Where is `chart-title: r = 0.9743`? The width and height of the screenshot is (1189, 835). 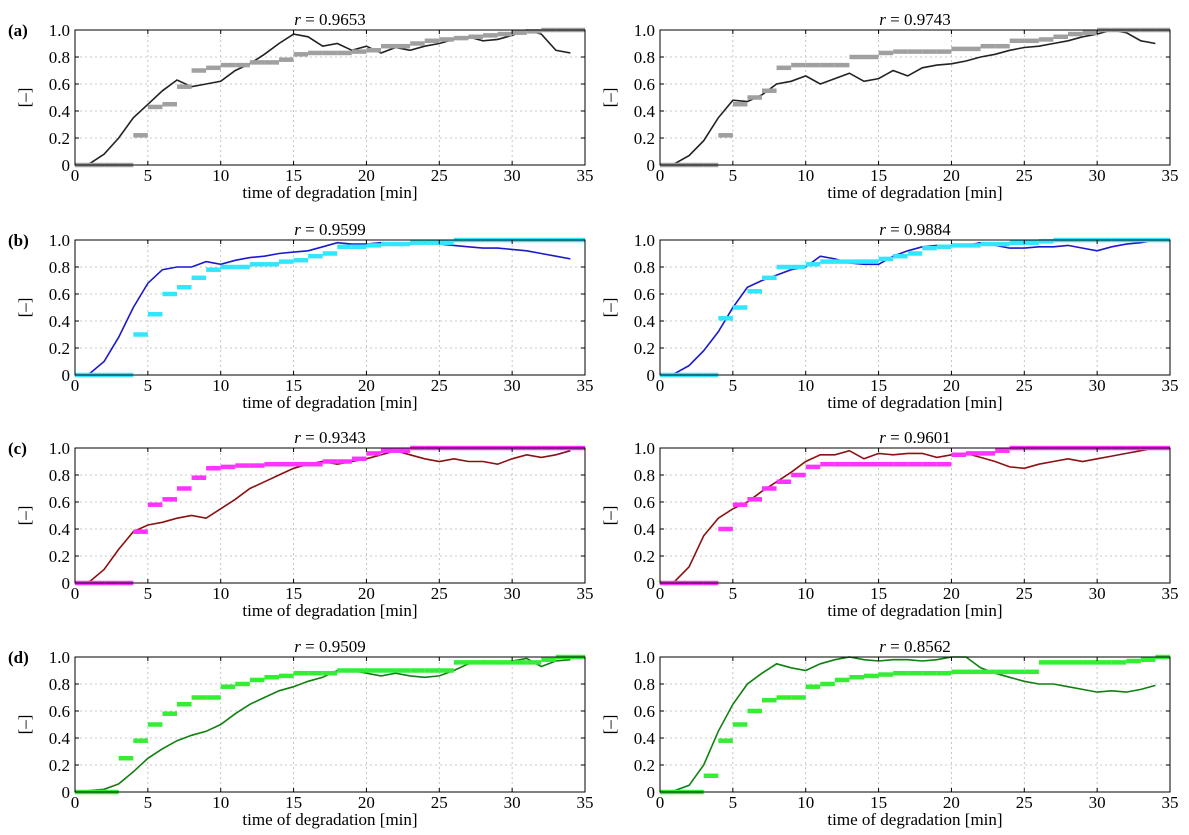 chart-title: r = 0.9743 is located at coordinates (914, 19).